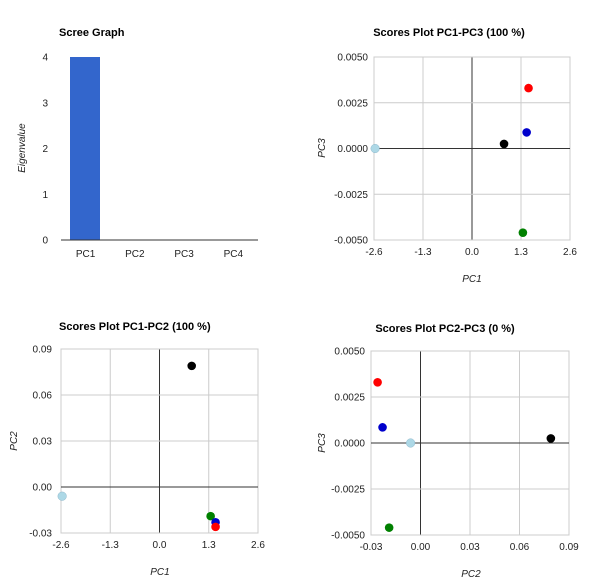  I want to click on scree-y-tick-label: 0, so click(45, 241).